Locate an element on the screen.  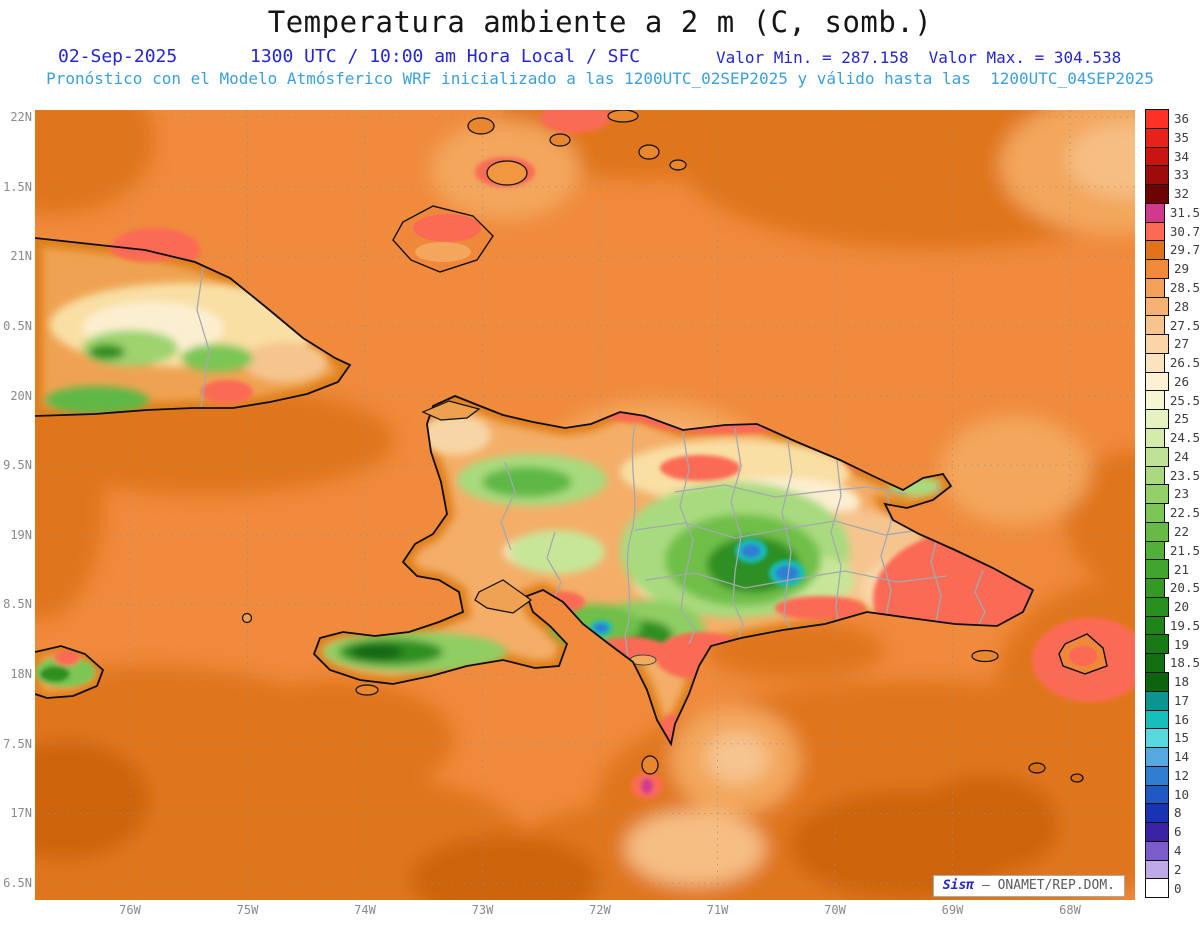
island-jamaica is located at coordinates (70, 672).